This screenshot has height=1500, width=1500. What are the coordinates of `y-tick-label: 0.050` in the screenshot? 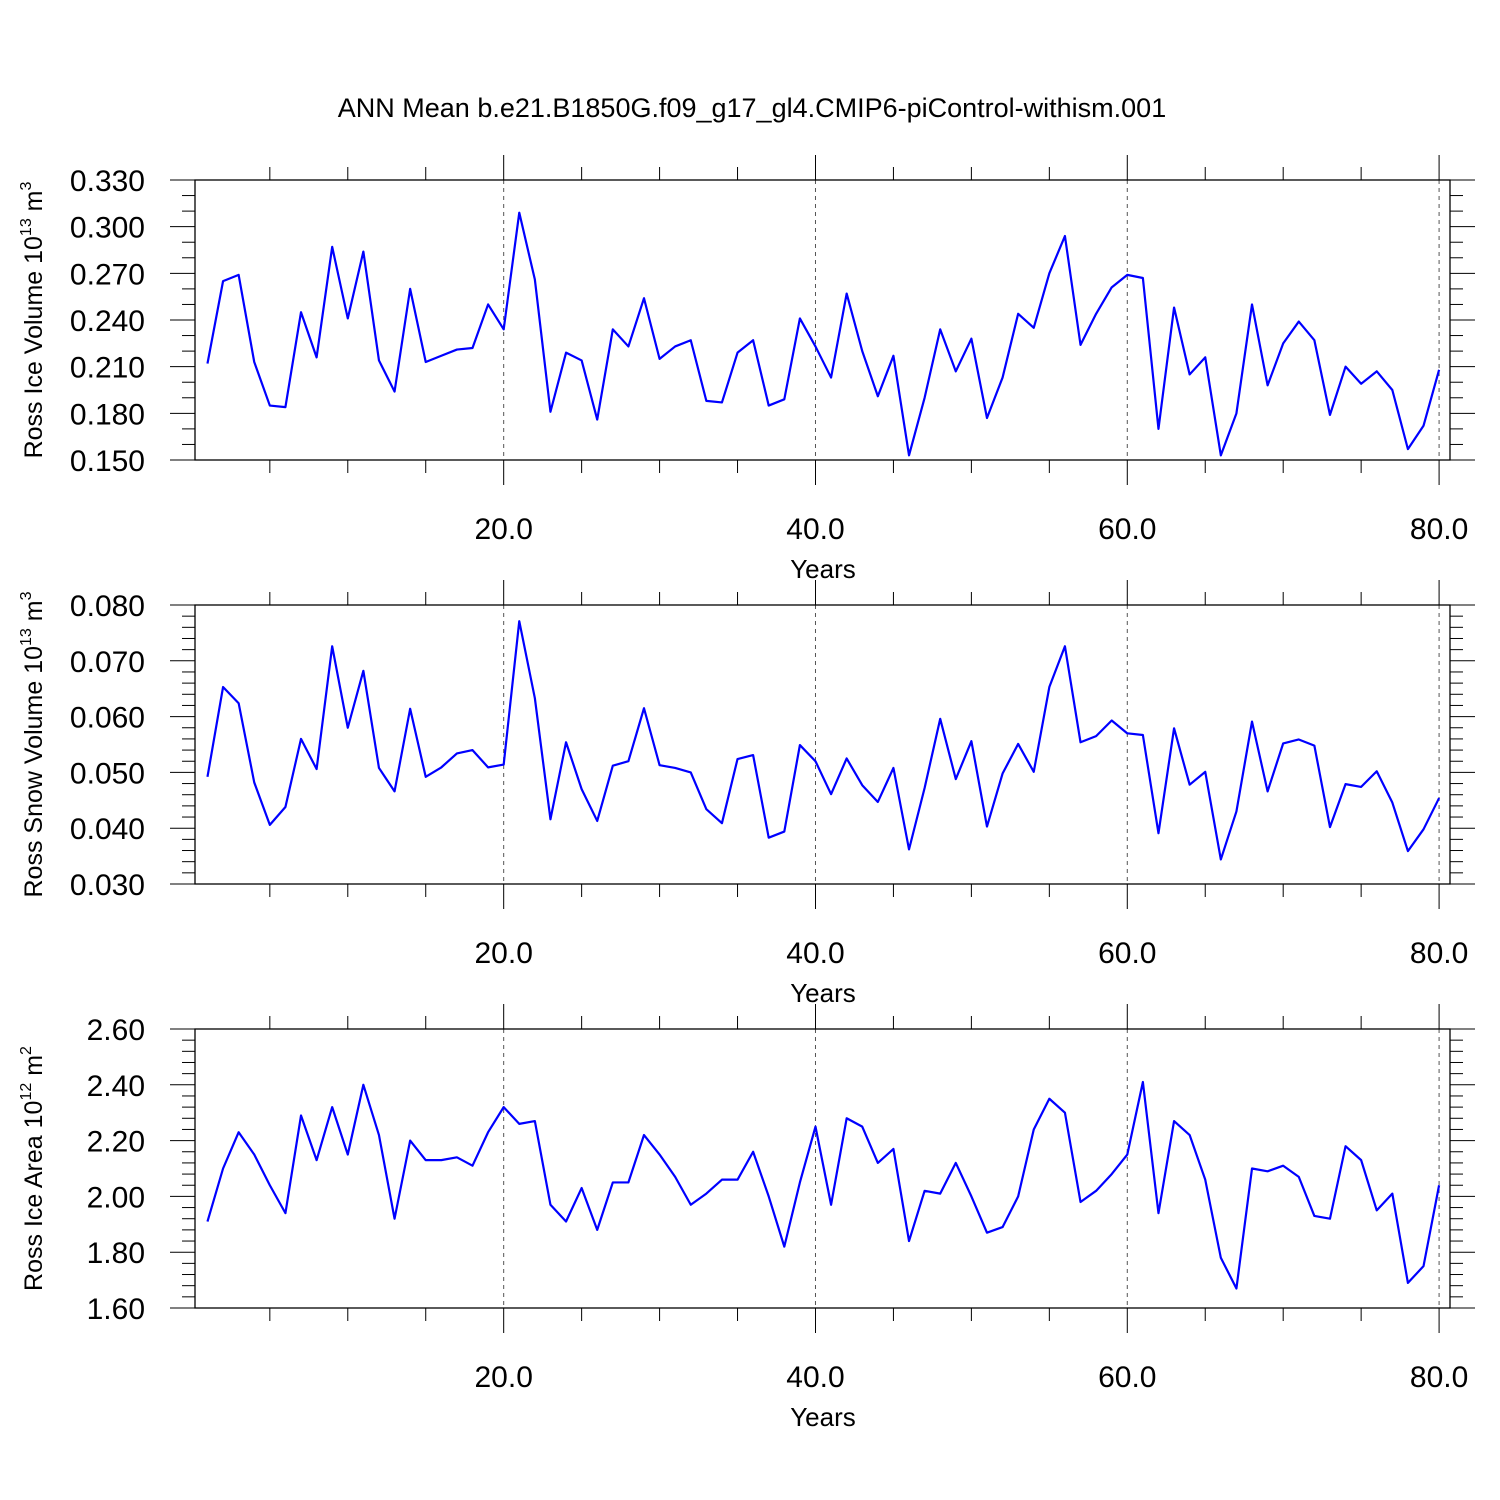 It's located at (107, 773).